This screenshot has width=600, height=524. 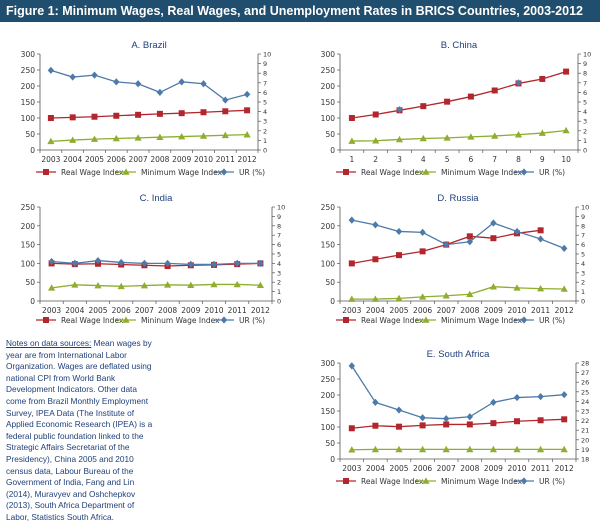 What do you see at coordinates (482, 481) in the screenshot?
I see `legend-label-min: Minimum Wage Index` at bounding box center [482, 481].